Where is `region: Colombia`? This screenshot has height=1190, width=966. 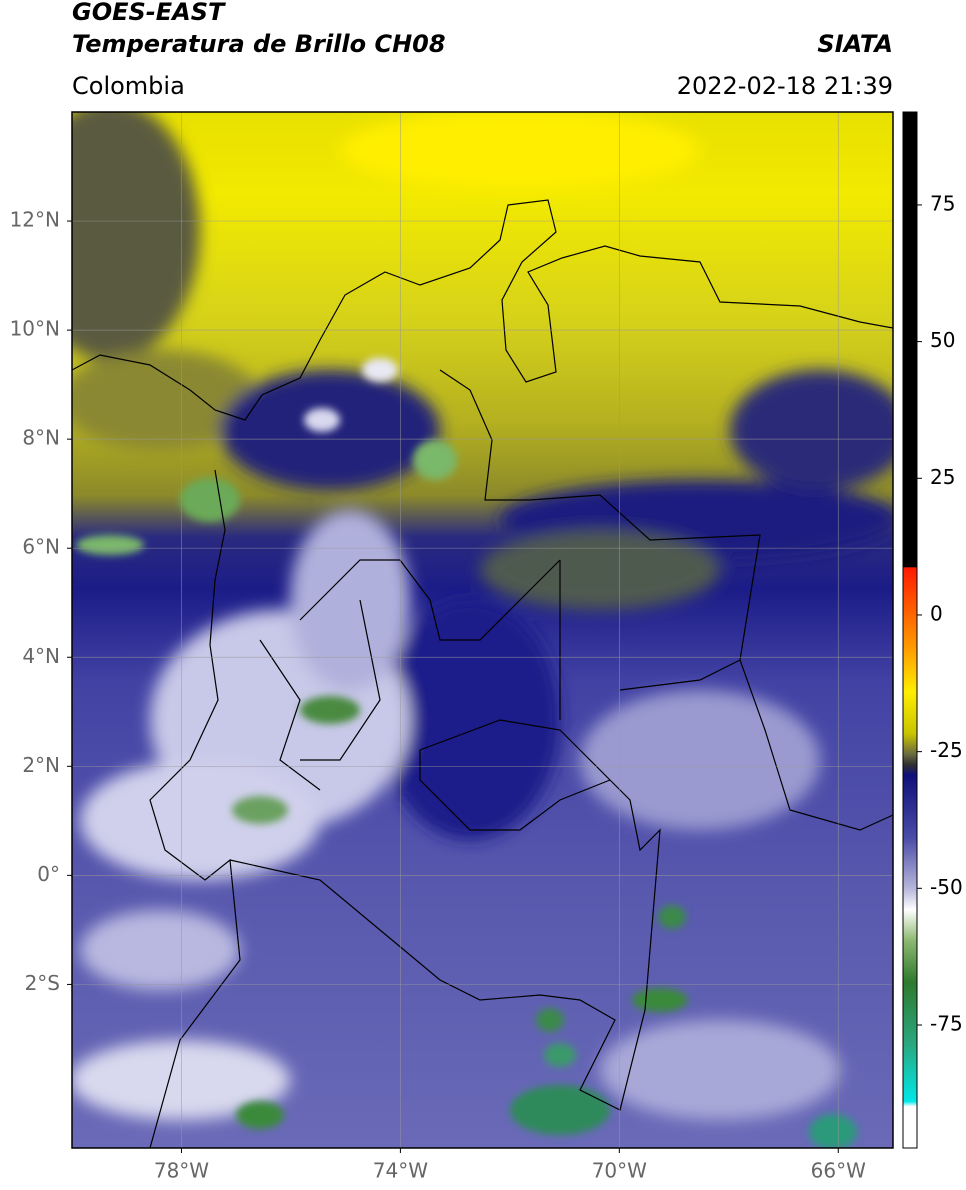
region: Colombia is located at coordinates (128, 86).